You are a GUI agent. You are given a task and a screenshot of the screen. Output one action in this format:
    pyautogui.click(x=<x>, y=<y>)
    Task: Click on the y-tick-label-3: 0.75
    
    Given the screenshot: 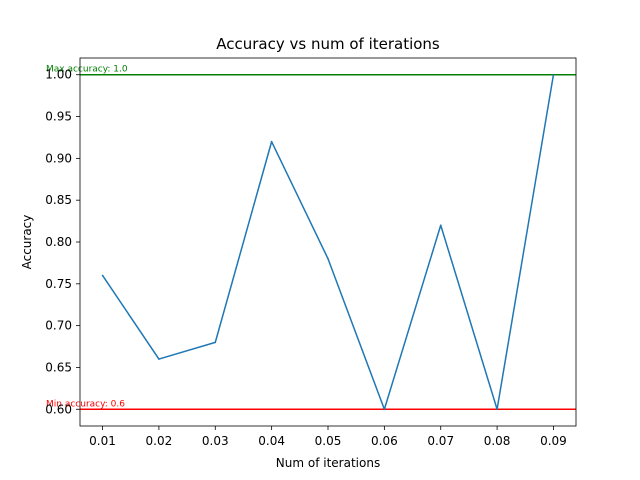 What is the action you would take?
    pyautogui.click(x=58, y=284)
    